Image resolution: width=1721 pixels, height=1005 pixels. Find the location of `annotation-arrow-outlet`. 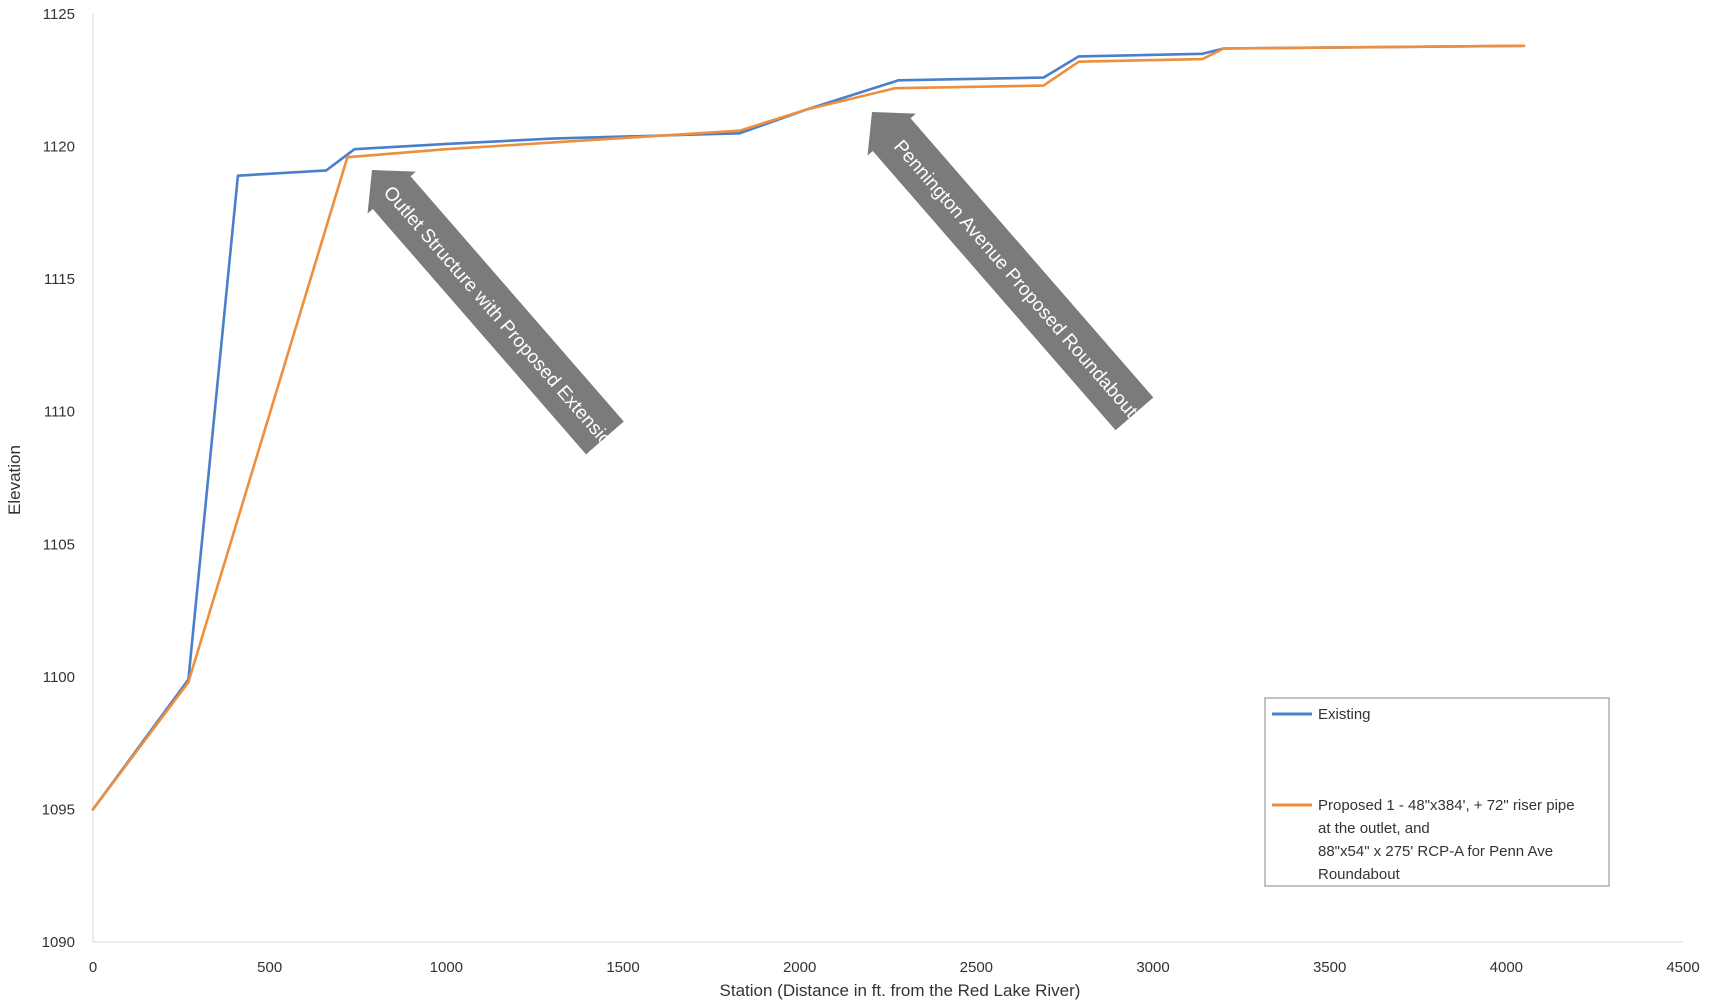

annotation-arrow-outlet is located at coordinates (495, 312).